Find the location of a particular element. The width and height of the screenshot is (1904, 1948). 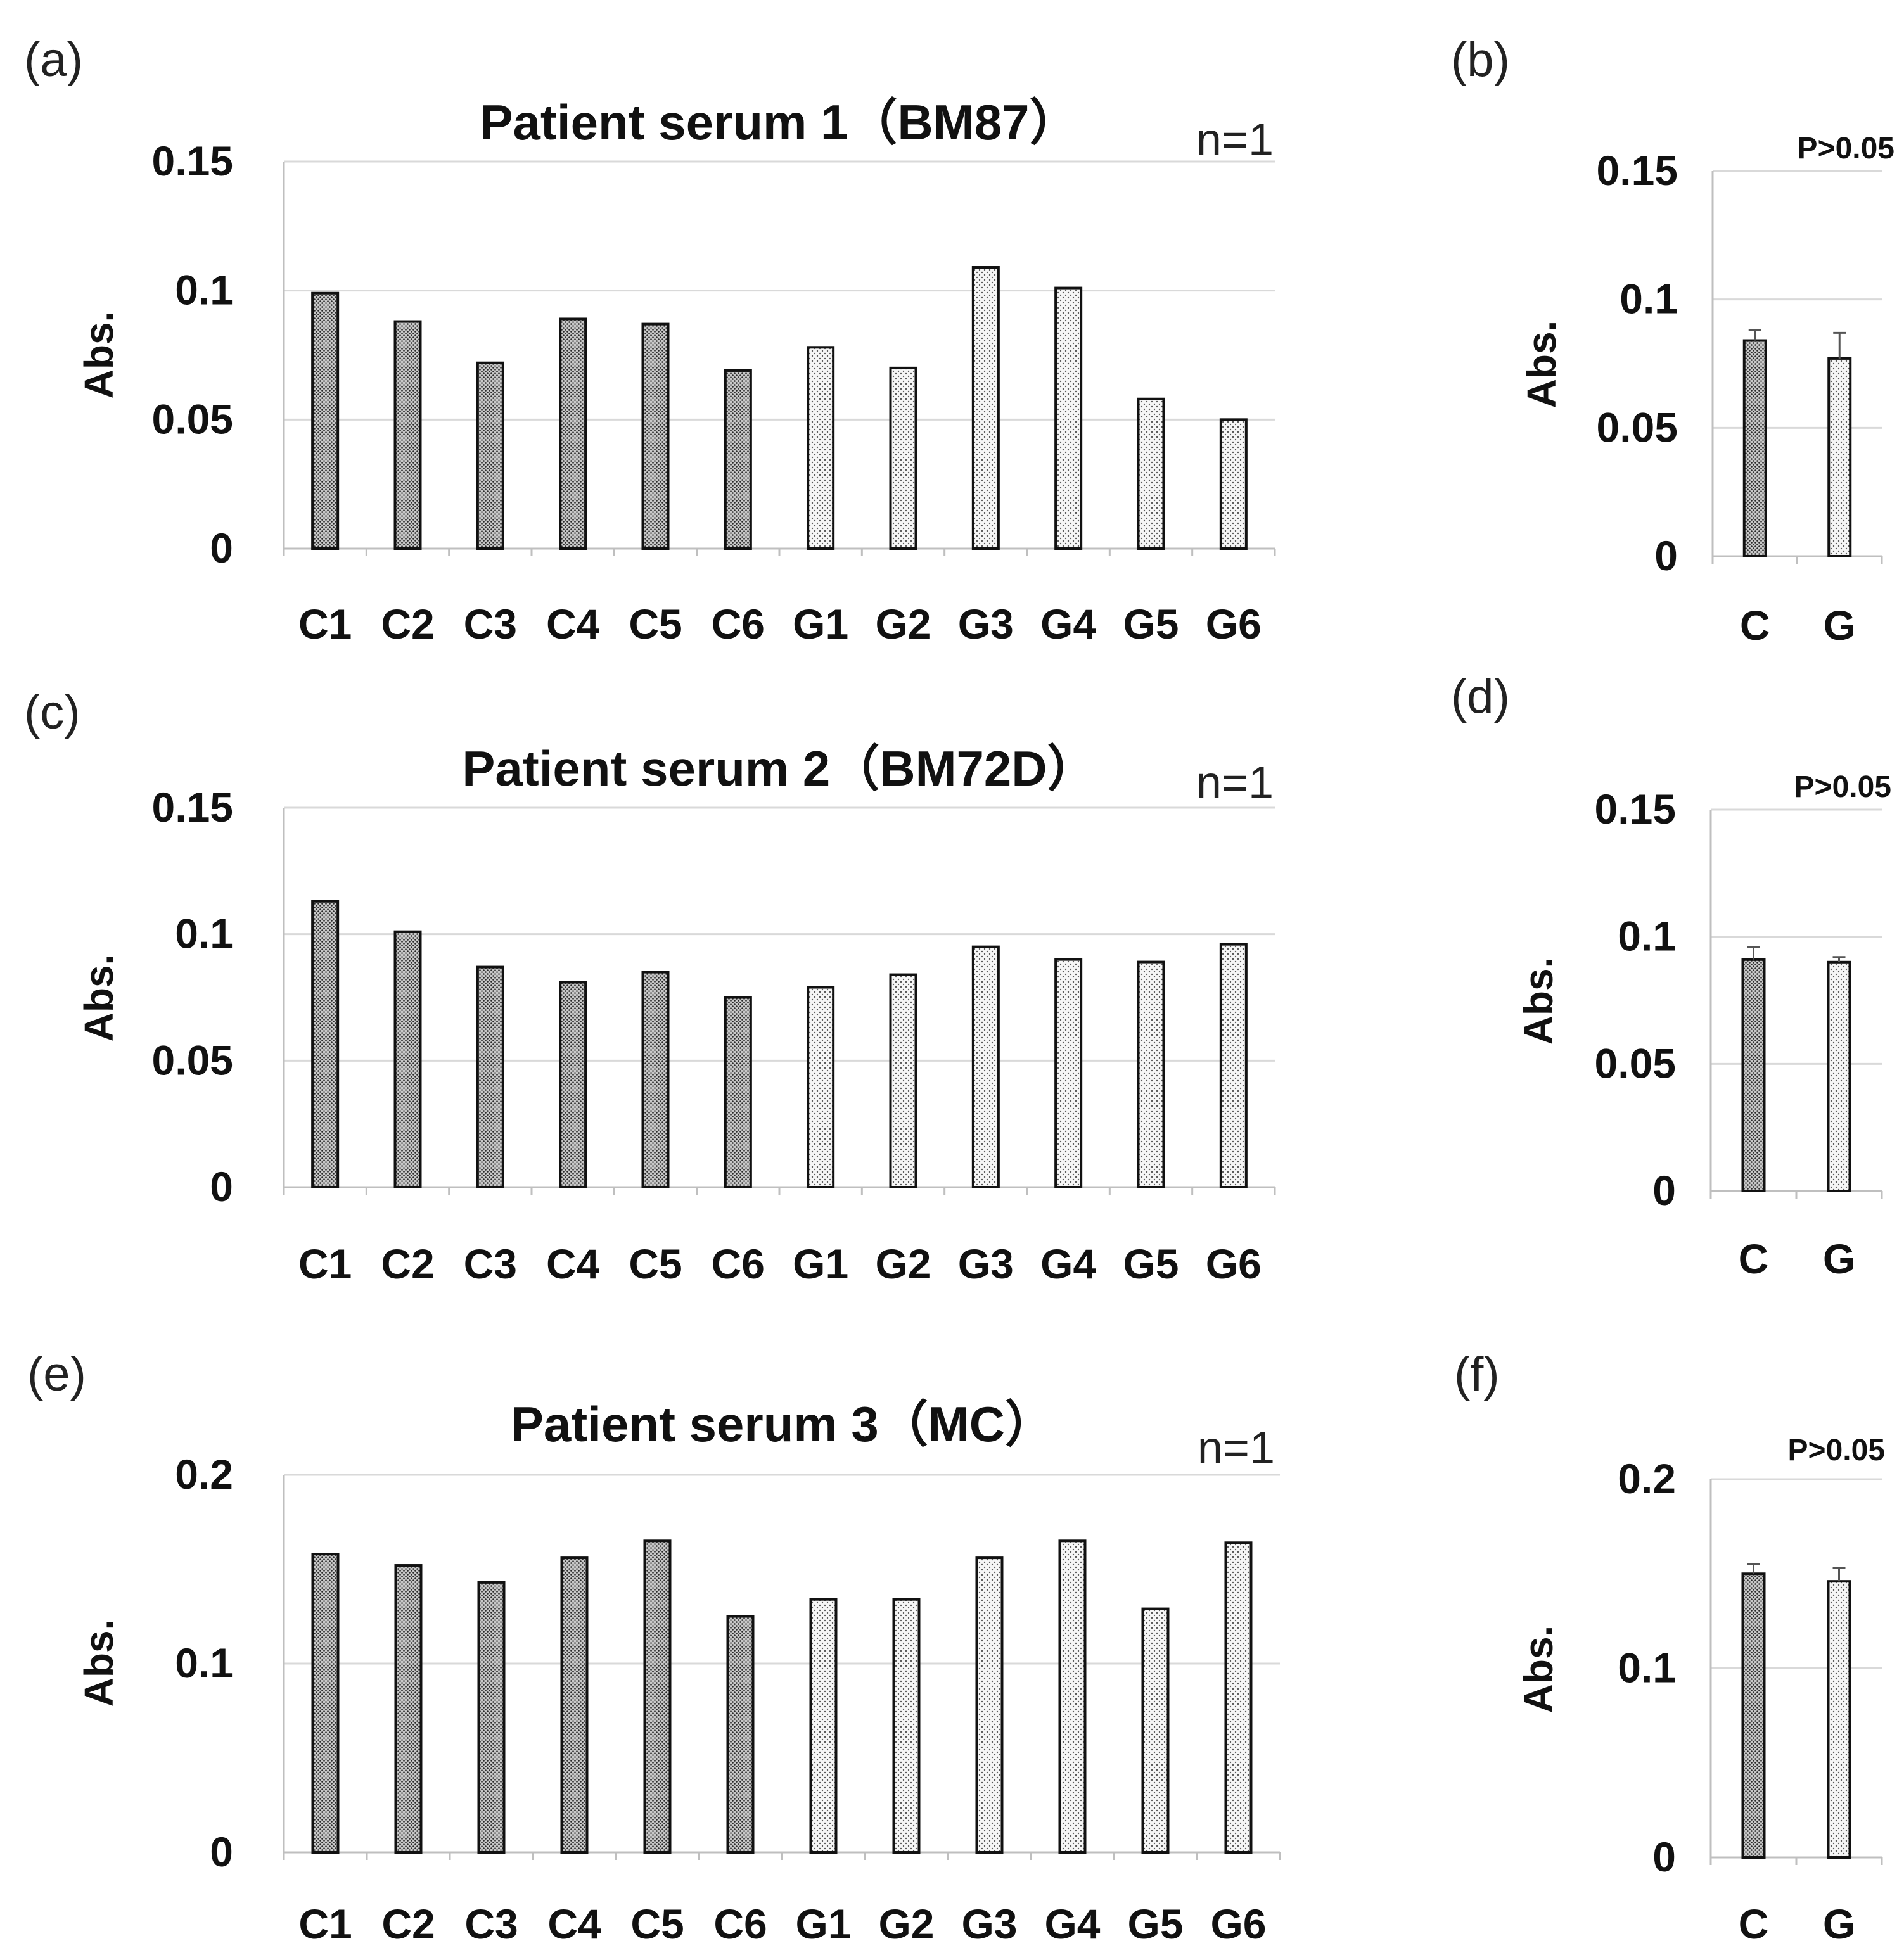

bar-C is located at coordinates (1753, 1075).